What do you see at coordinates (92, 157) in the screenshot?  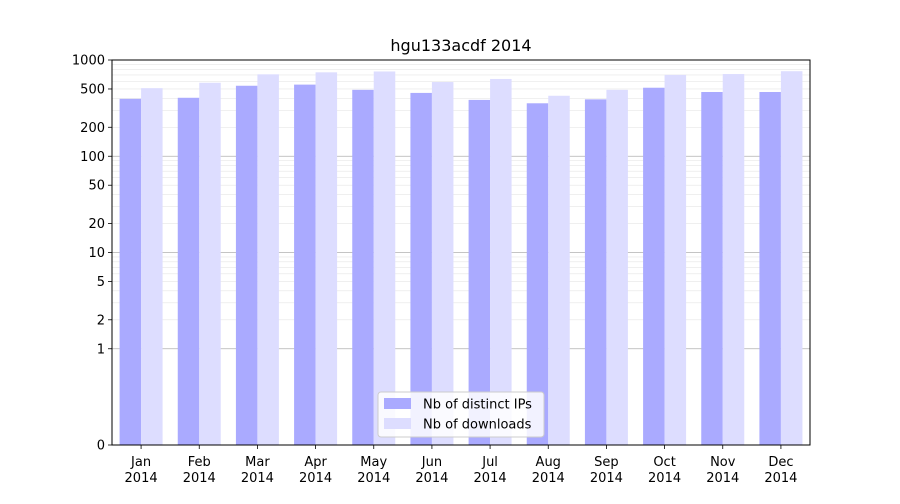 I see `y-tick-label: 100` at bounding box center [92, 157].